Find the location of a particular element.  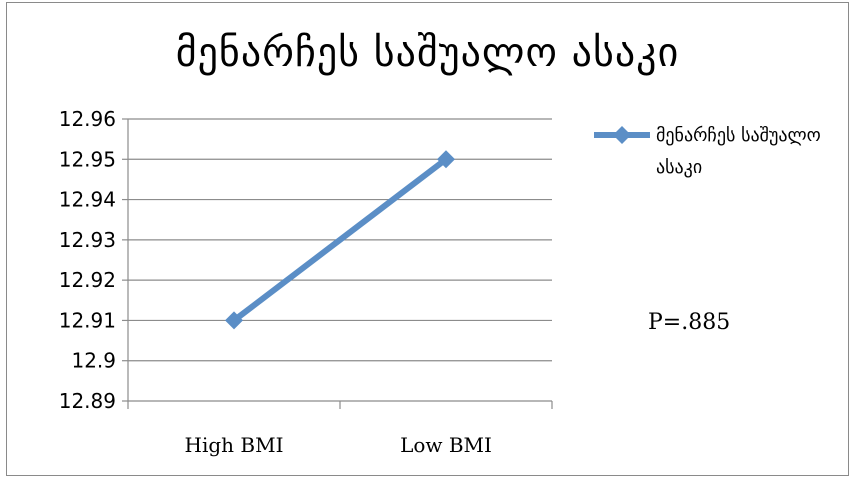

y-tick-label: 12.93 is located at coordinates (87, 240).